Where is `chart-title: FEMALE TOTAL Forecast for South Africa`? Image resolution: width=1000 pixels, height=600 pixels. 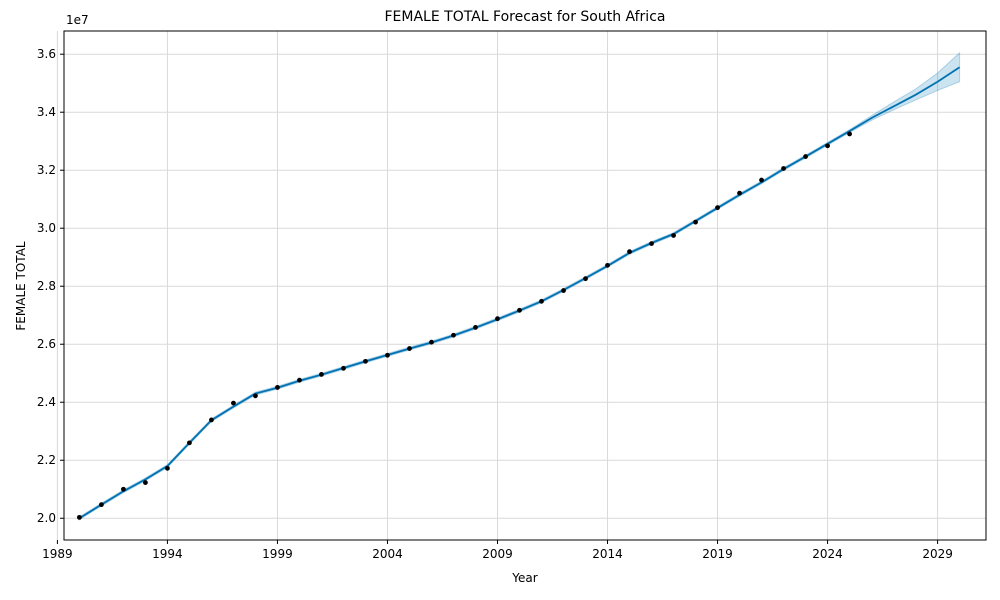 chart-title: FEMALE TOTAL Forecast for South Africa is located at coordinates (525, 17).